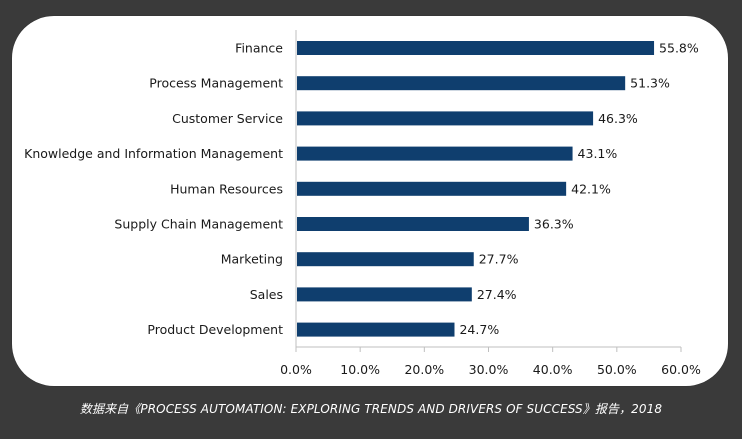 The height and width of the screenshot is (439, 742). Describe the element at coordinates (497, 294) in the screenshot. I see `value-label: 27.4%` at that location.